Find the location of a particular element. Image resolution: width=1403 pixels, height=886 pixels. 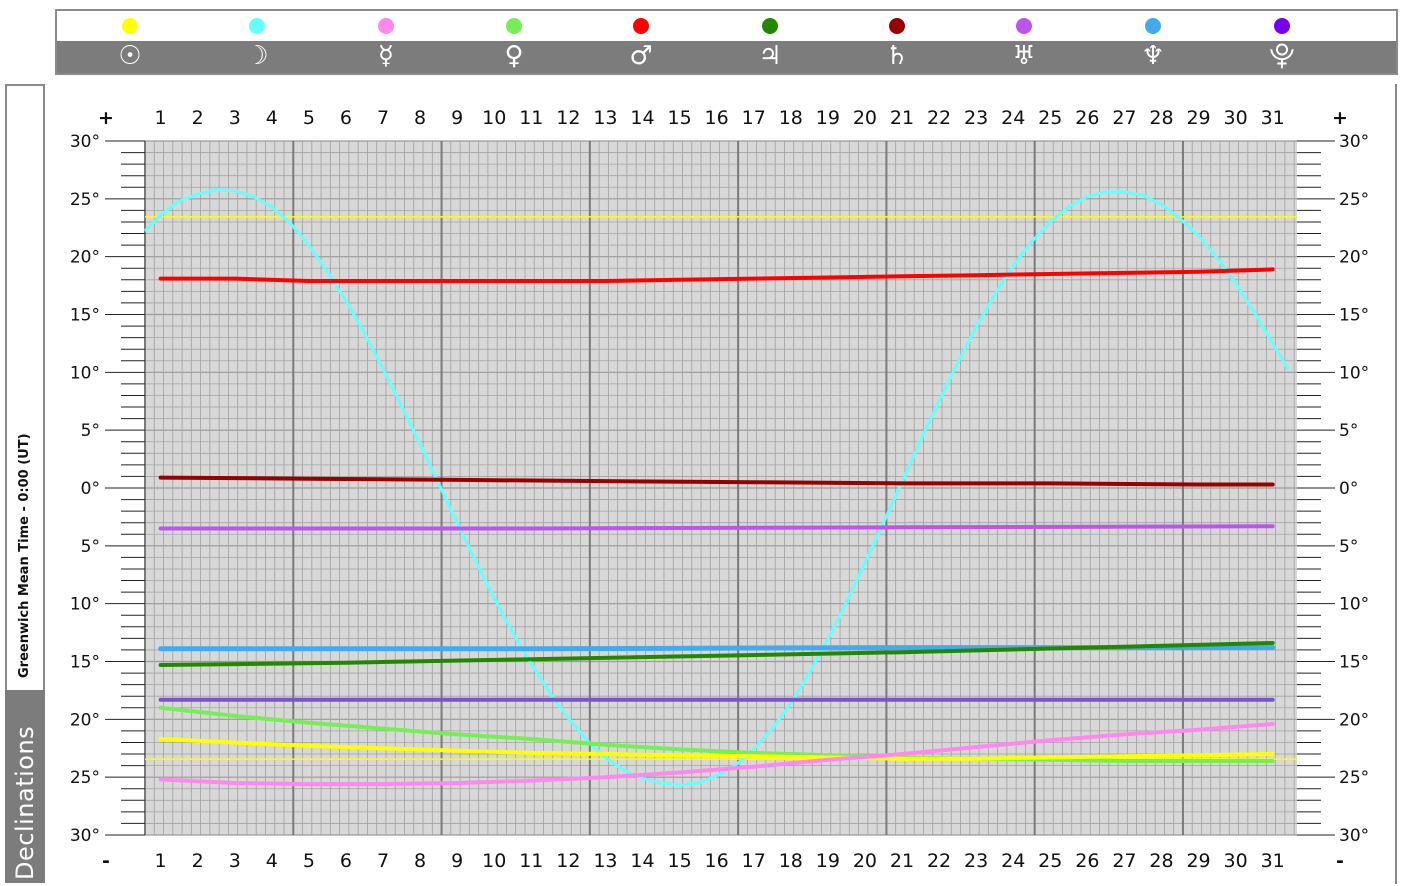

x-tick-label: 13 is located at coordinates (605, 861).